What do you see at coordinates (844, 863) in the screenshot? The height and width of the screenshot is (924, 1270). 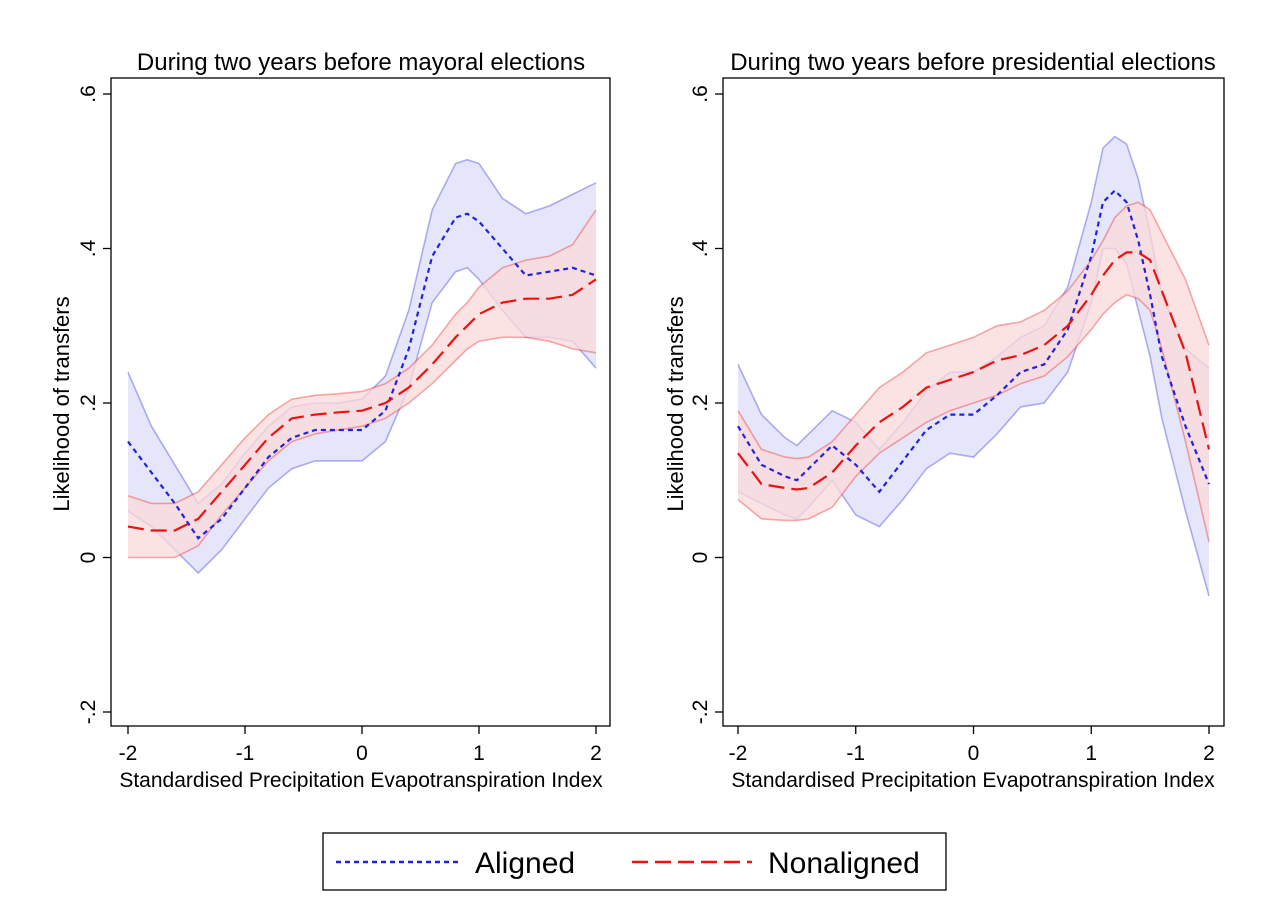 I see `legend-label-nonaligned: Nonaligned` at bounding box center [844, 863].